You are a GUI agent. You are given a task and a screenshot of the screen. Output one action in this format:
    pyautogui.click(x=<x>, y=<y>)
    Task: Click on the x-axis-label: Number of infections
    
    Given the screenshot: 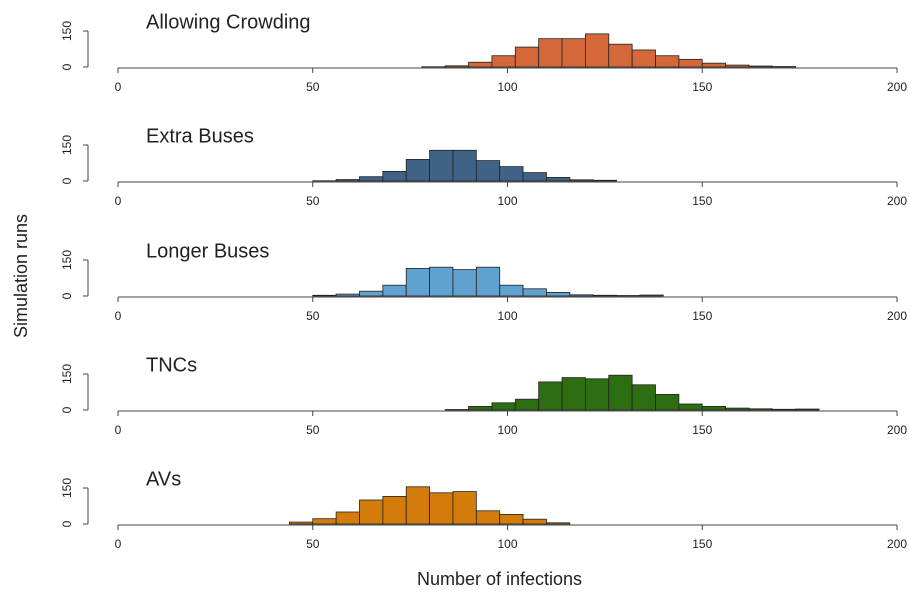 What is the action you would take?
    pyautogui.click(x=499, y=579)
    